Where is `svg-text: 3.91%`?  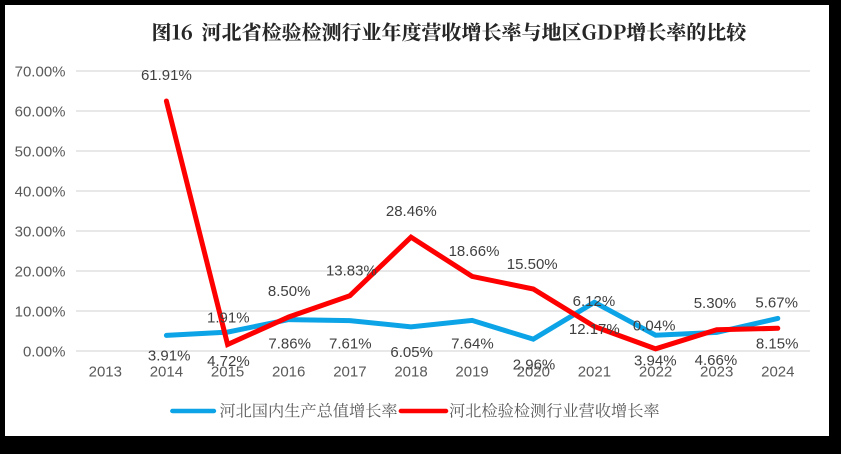 svg-text: 3.91% is located at coordinates (169, 355).